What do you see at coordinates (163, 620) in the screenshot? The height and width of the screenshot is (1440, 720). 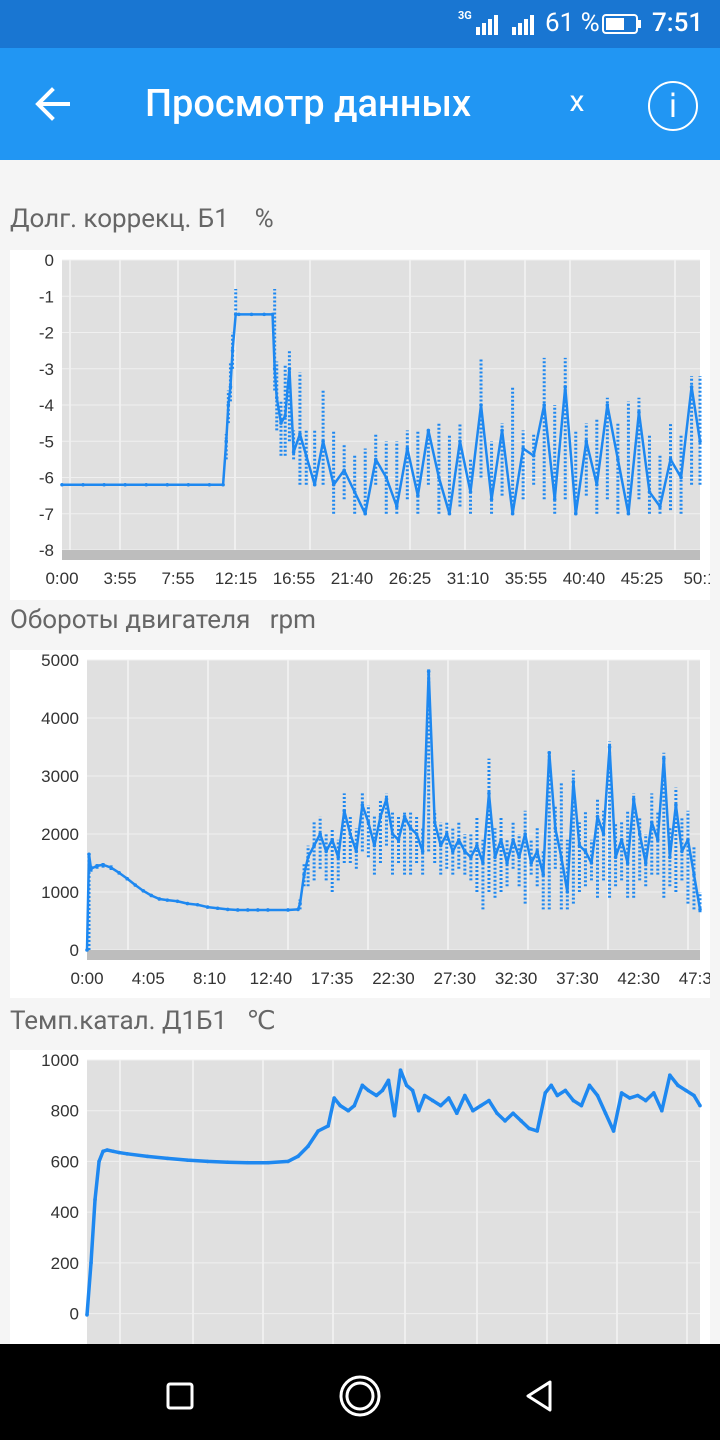 I see `chart-title-rpm: Обороты двигателя rpm` at bounding box center [163, 620].